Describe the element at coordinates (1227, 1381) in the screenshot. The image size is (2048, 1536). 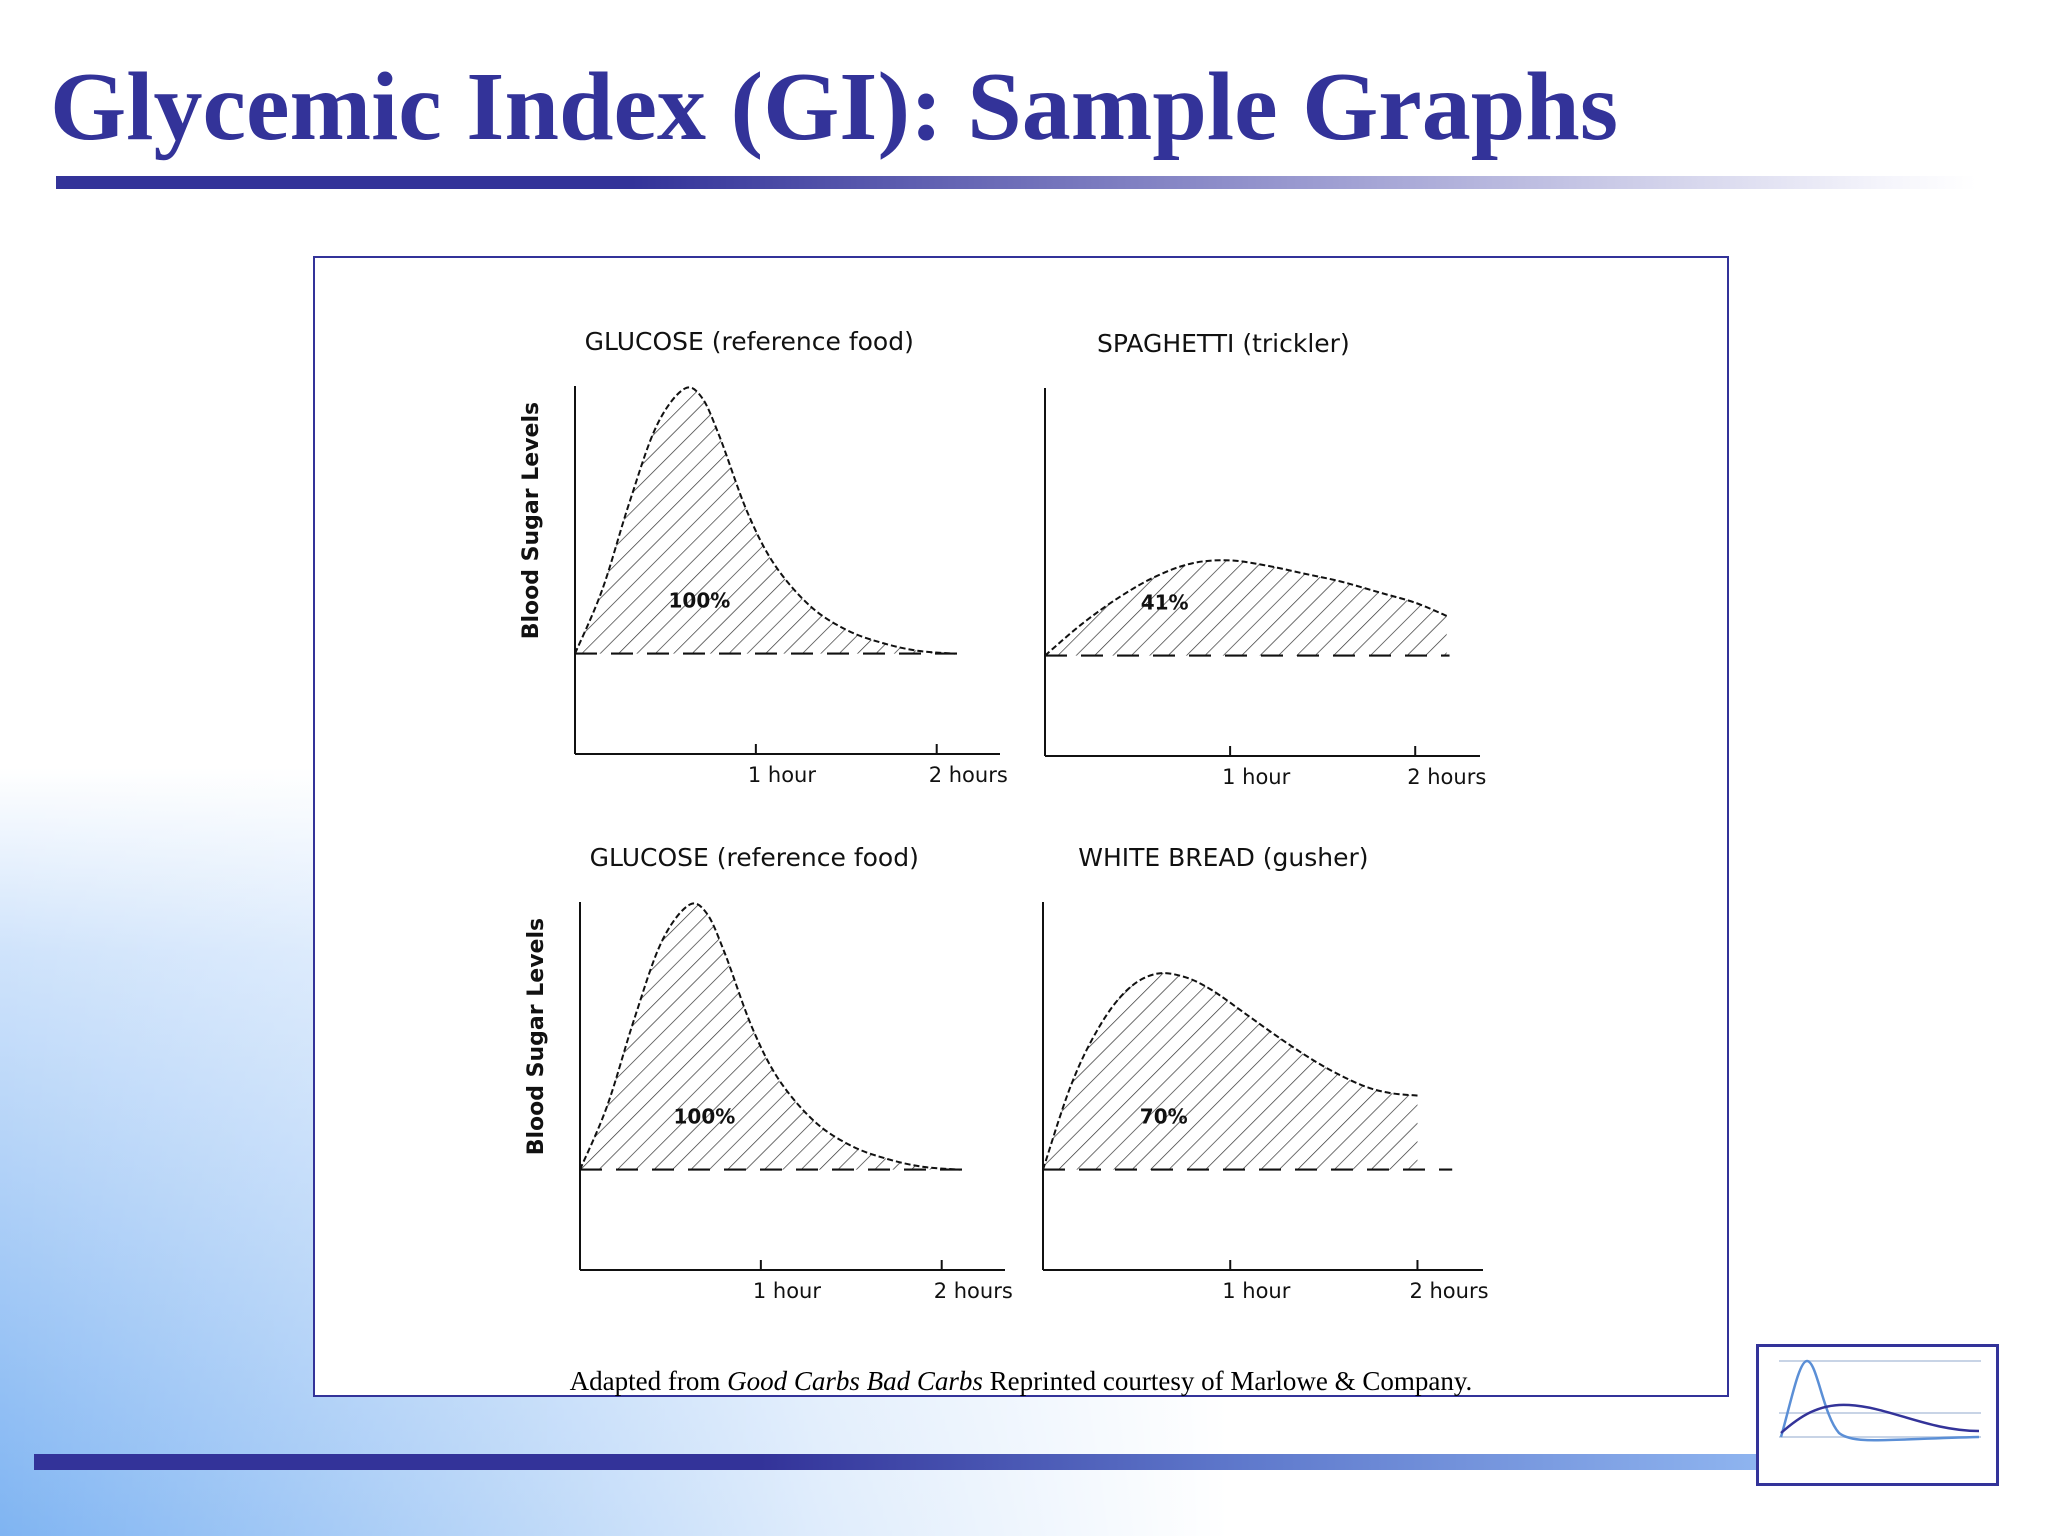
I see `caption-suffix: Reprinted courtesy of Marlowe & Company.` at that location.